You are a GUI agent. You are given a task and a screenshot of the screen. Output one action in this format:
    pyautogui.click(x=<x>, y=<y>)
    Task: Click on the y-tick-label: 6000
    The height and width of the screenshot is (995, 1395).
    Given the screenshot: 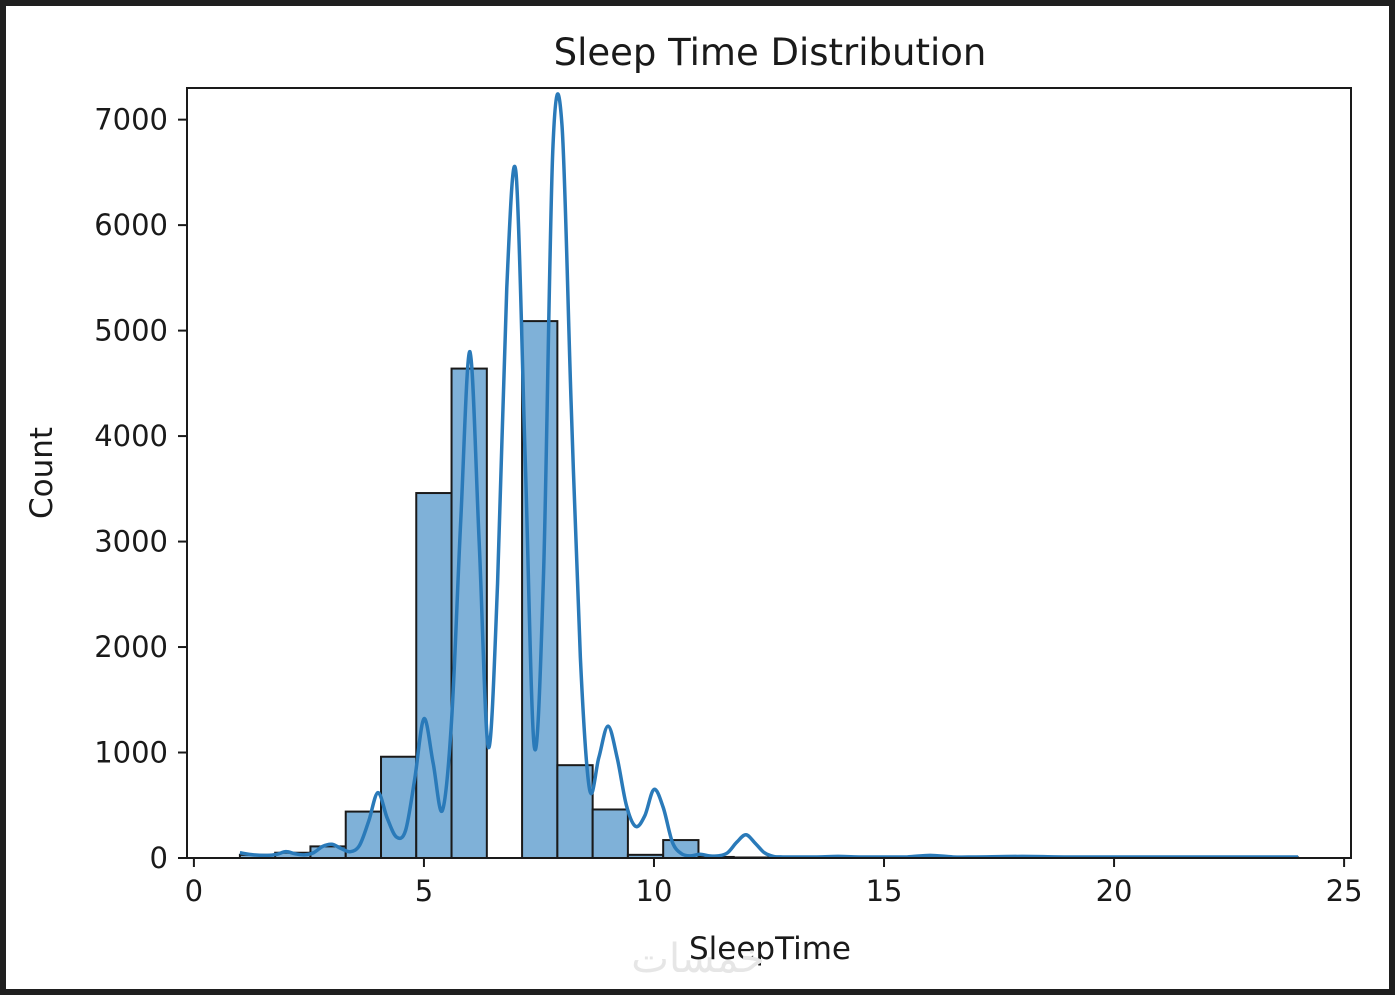 What is the action you would take?
    pyautogui.click(x=131, y=225)
    